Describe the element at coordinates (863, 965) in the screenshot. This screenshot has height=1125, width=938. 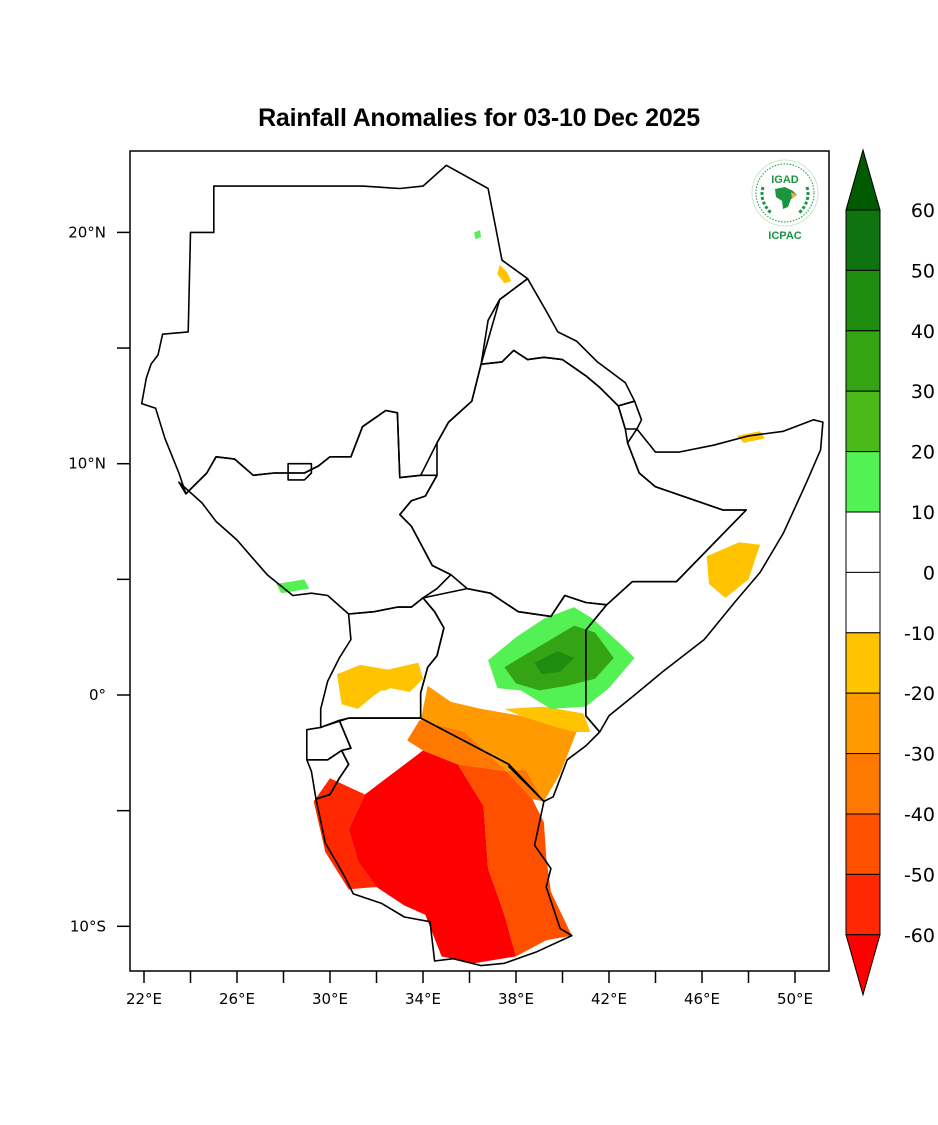
I see `colorbar-bottom-arrow` at that location.